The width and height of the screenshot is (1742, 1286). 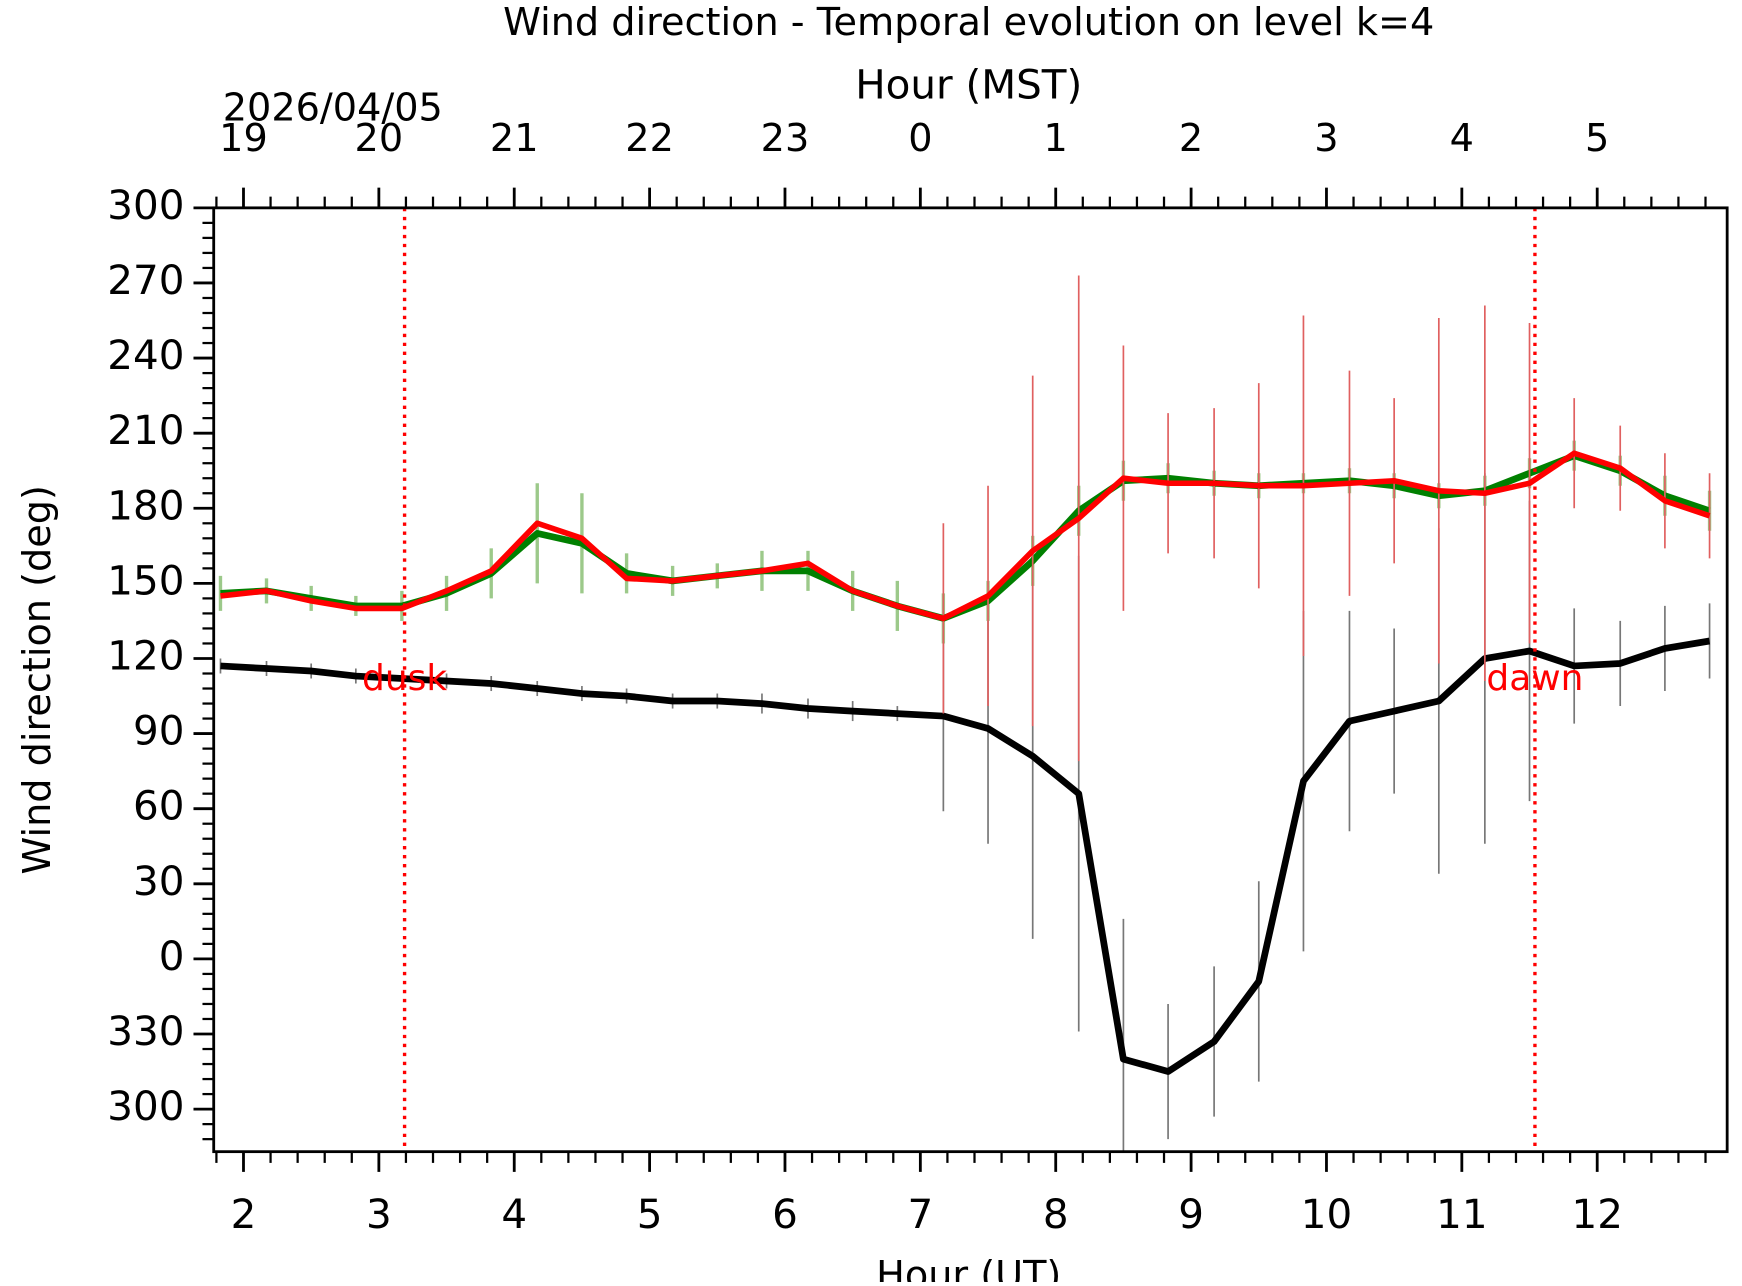 I want to click on x-tick-label: 9, so click(x=1191, y=1214).